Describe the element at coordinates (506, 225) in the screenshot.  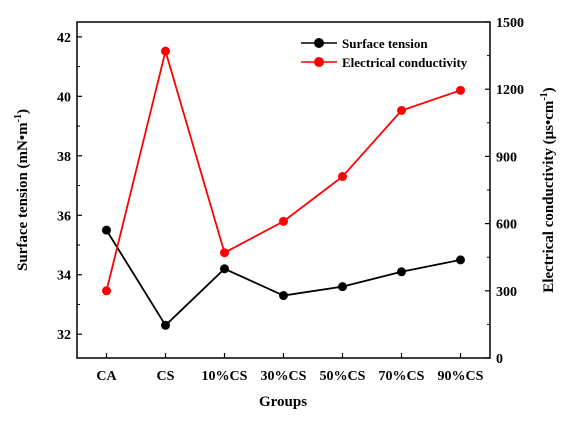
I see `right-y-tick-label: 600` at that location.